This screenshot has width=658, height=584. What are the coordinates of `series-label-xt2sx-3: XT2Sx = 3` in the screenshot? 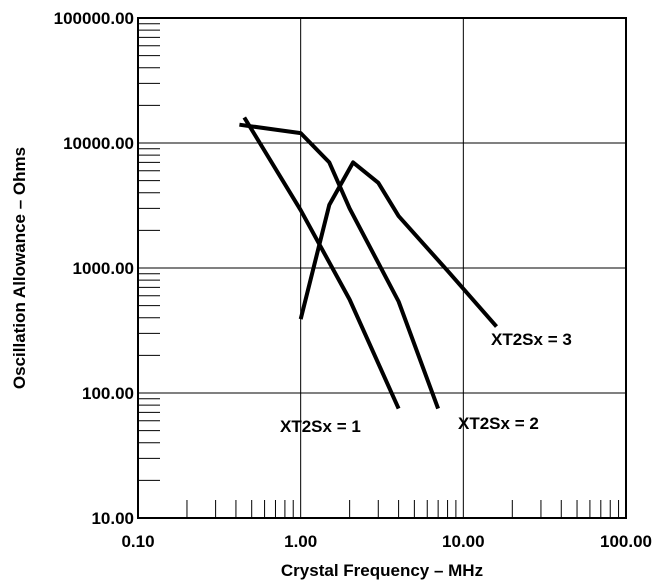 It's located at (531, 339).